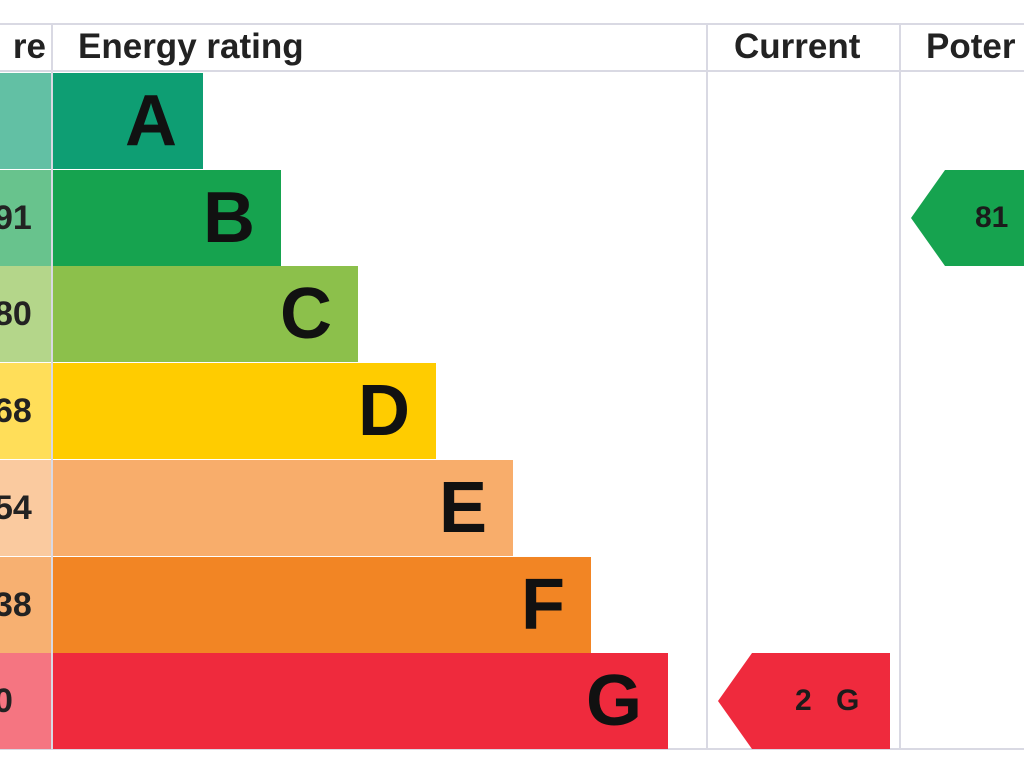 The width and height of the screenshot is (1024, 768). I want to click on potential-rating-marker-arrow, so click(967, 218).